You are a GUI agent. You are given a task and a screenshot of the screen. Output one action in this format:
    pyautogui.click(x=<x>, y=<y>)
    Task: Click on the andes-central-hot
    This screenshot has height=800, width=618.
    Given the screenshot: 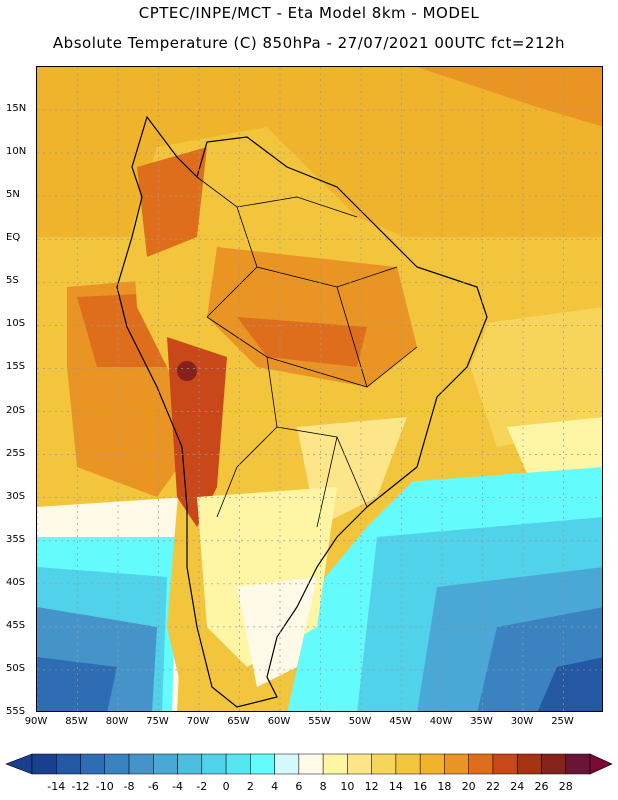 What is the action you would take?
    pyautogui.click(x=197, y=432)
    